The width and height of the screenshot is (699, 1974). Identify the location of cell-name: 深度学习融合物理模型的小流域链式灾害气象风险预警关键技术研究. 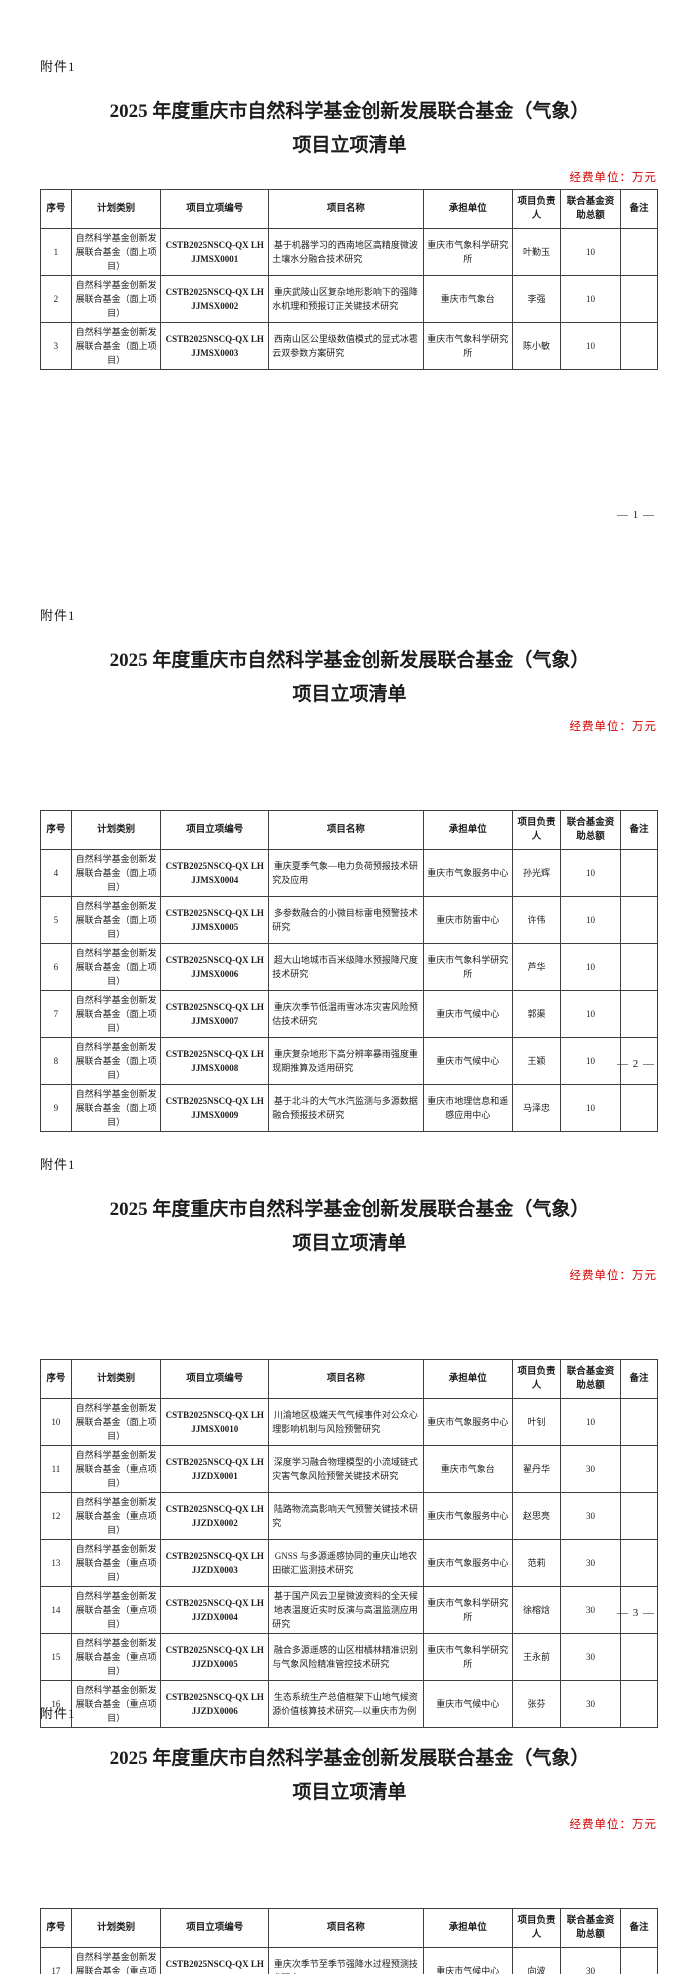
(346, 1469).